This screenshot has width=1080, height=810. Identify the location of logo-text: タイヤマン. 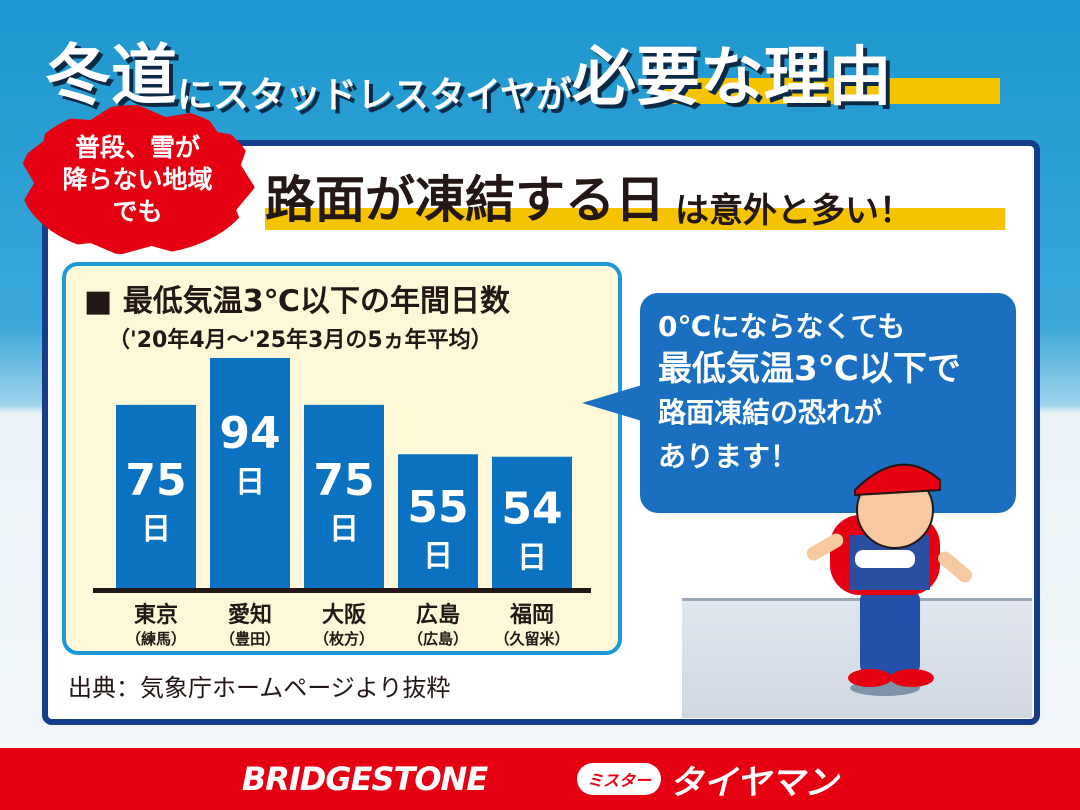
(754, 782).